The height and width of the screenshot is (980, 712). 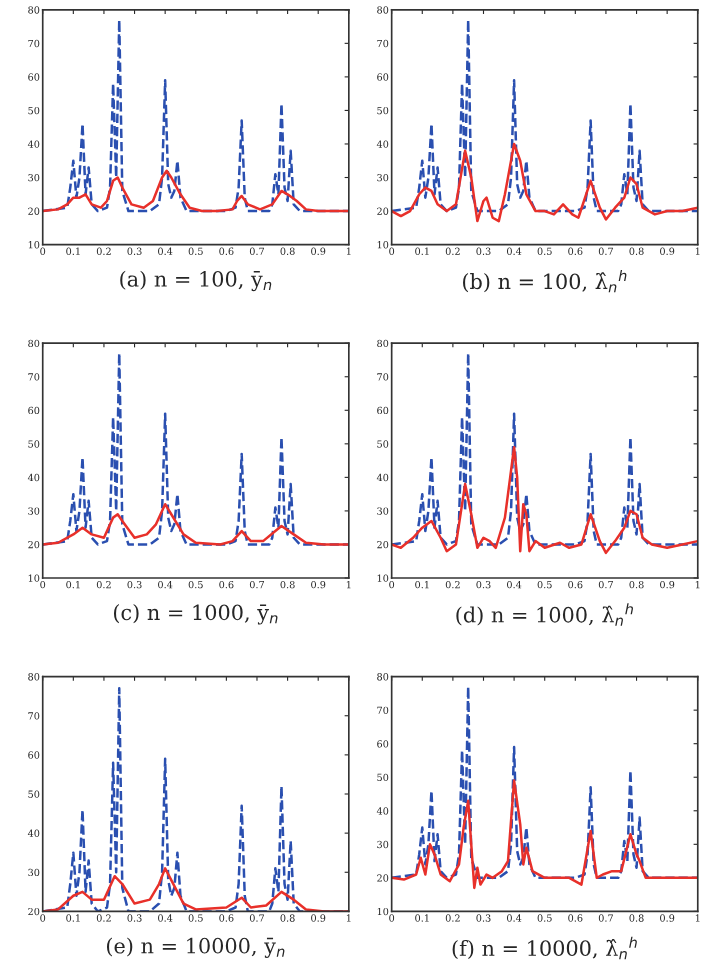 I want to click on x-axis-title: (f) n = 10000, λ̂$_{n}$$^{h}$, so click(x=544, y=948).